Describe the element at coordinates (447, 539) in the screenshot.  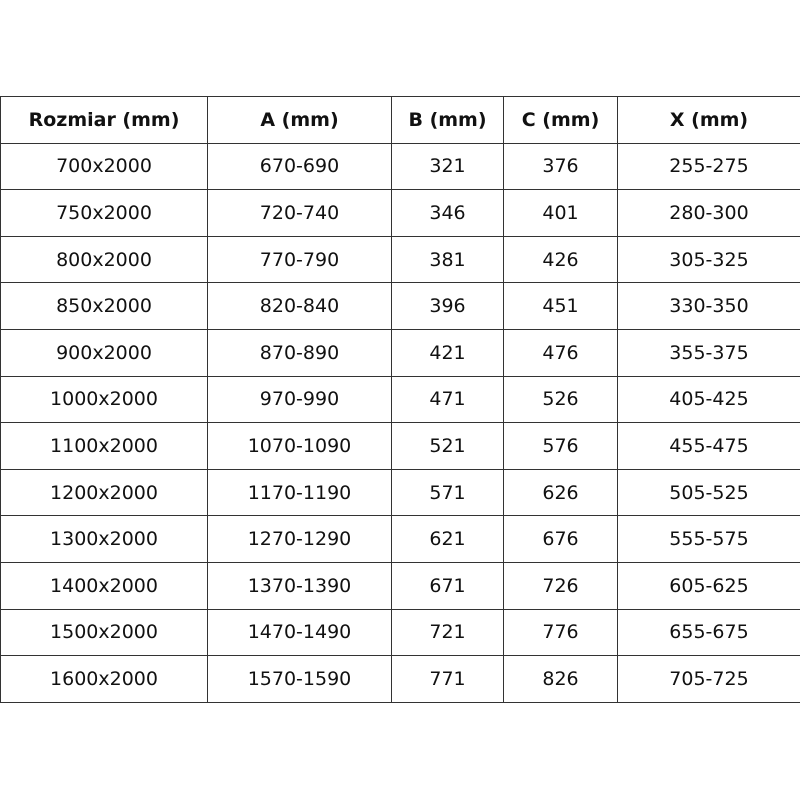
I see `cell-b: 621` at that location.